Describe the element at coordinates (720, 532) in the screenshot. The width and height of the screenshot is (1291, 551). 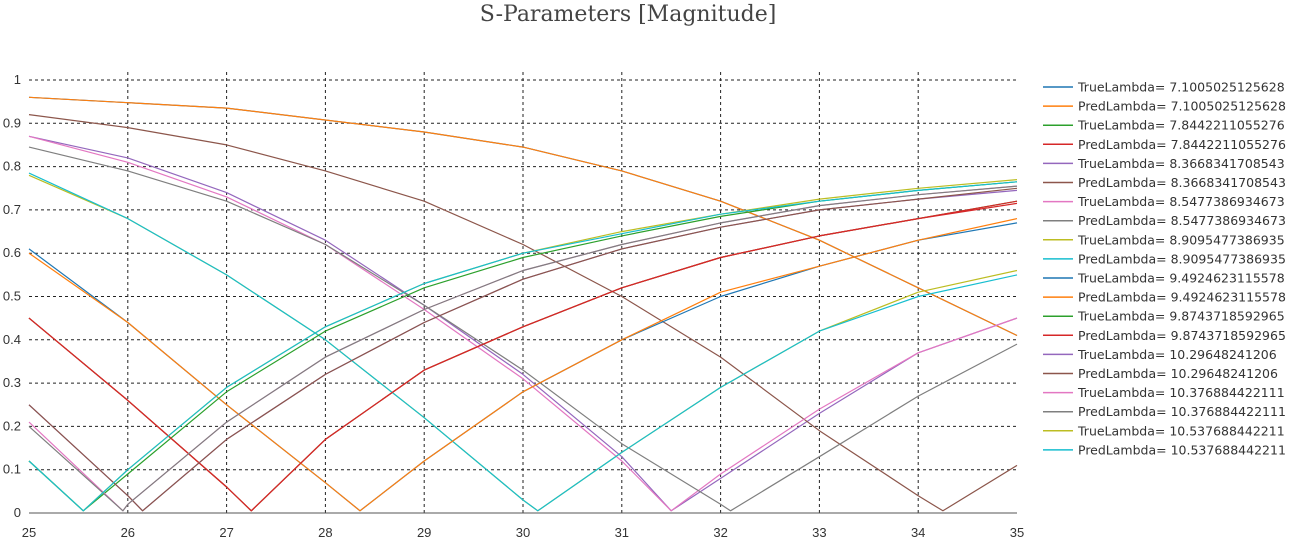
I see `x-tick-label: 32` at that location.